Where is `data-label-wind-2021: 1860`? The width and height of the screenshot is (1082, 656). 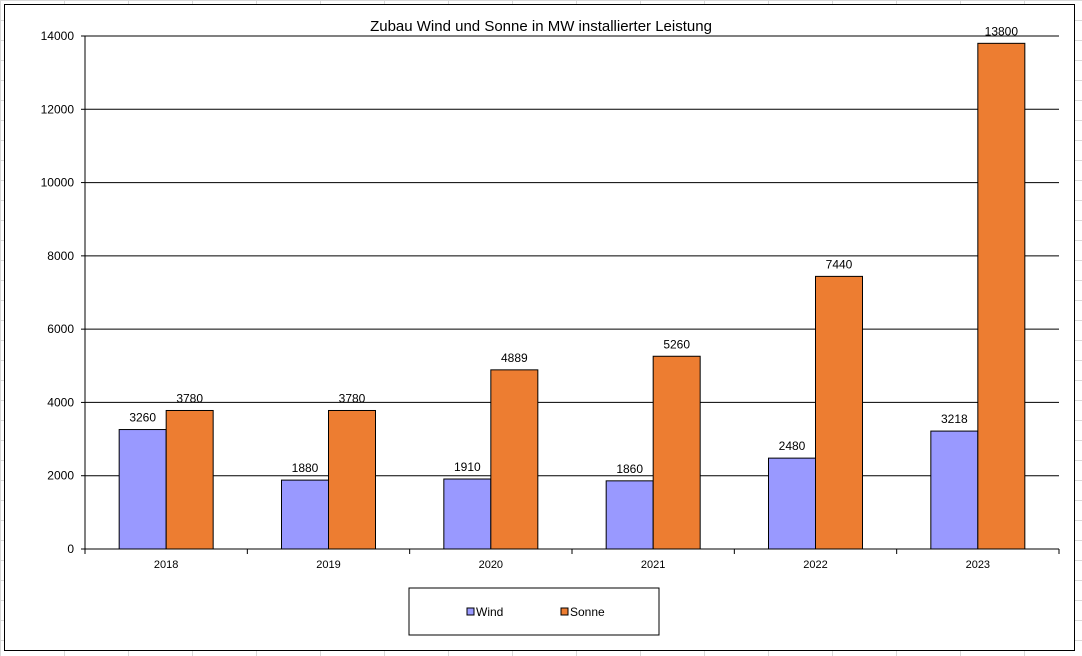 data-label-wind-2021: 1860 is located at coordinates (629, 469).